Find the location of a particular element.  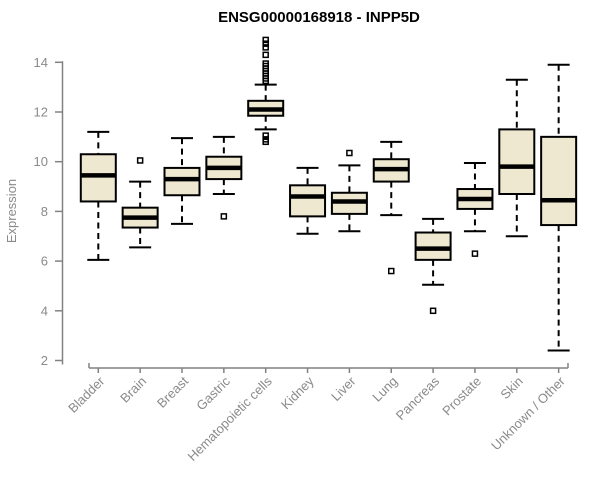

outlier-point-liver is located at coordinates (349, 153).